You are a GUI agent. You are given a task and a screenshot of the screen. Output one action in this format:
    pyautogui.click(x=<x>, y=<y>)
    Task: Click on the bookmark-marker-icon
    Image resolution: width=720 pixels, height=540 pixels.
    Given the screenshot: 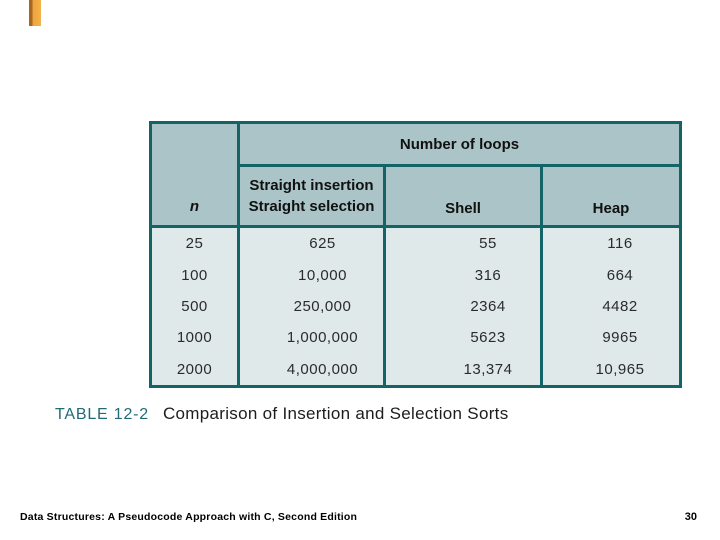 What is the action you would take?
    pyautogui.click(x=35, y=13)
    